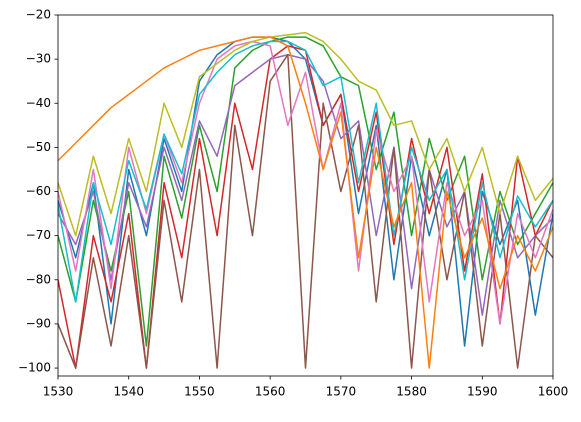  I want to click on y-tick-label: −40, so click(38, 103).